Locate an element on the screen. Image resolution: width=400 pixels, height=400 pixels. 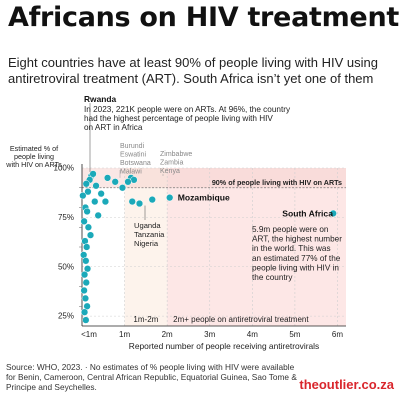
annotation-group3: Uganda is located at coordinates (147, 225).